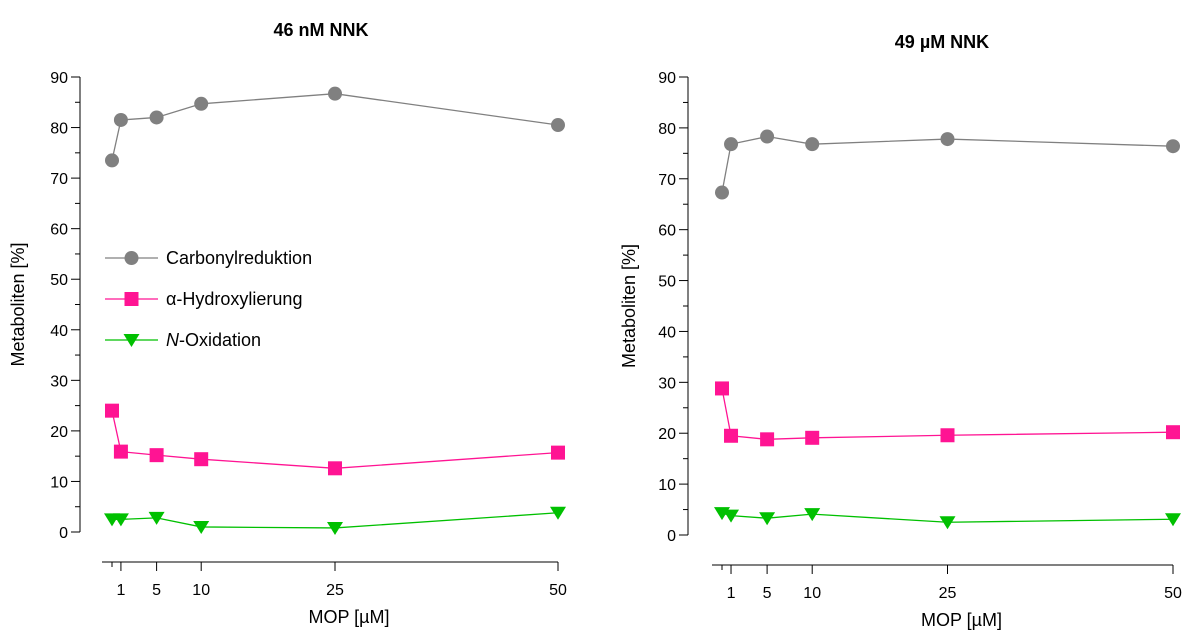 The image size is (1185, 635). I want to click on legend-entry: α-Hydroxylierung, so click(203, 299).